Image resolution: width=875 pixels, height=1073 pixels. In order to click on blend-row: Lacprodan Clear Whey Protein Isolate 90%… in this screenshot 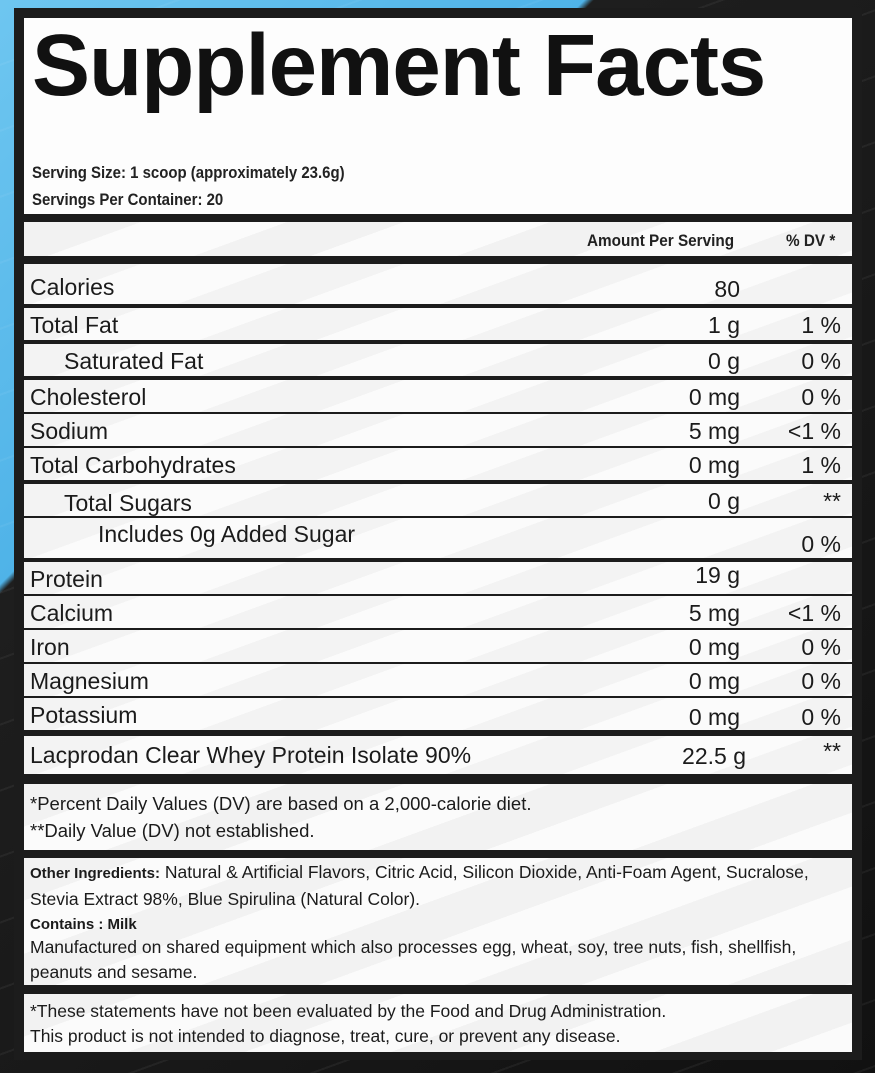, I will do `click(438, 755)`.